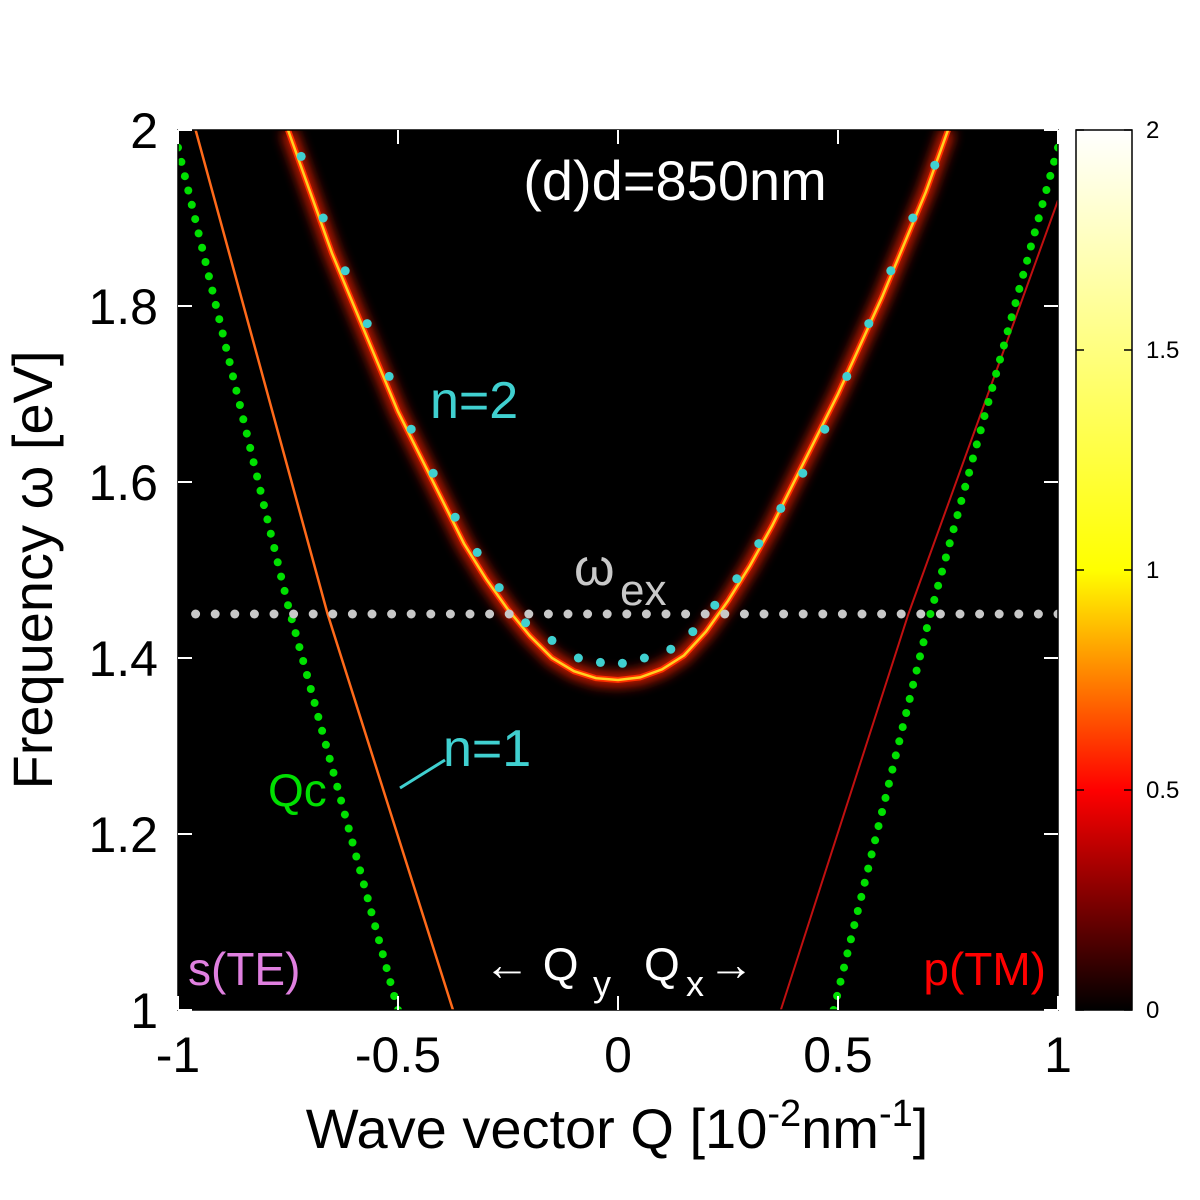 The width and height of the screenshot is (1200, 1200). I want to click on colorbar-ticks: 0 0.5 1 1.5 2, so click(1127, 570).